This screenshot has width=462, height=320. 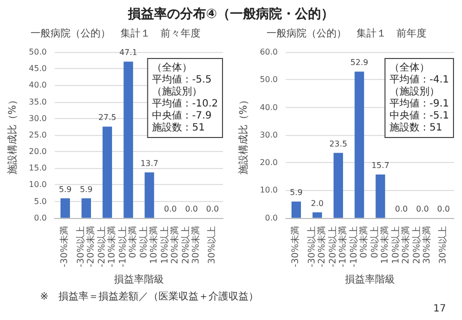 What do you see at coordinates (380, 165) in the screenshot?
I see `data-label: 15.7` at bounding box center [380, 165].